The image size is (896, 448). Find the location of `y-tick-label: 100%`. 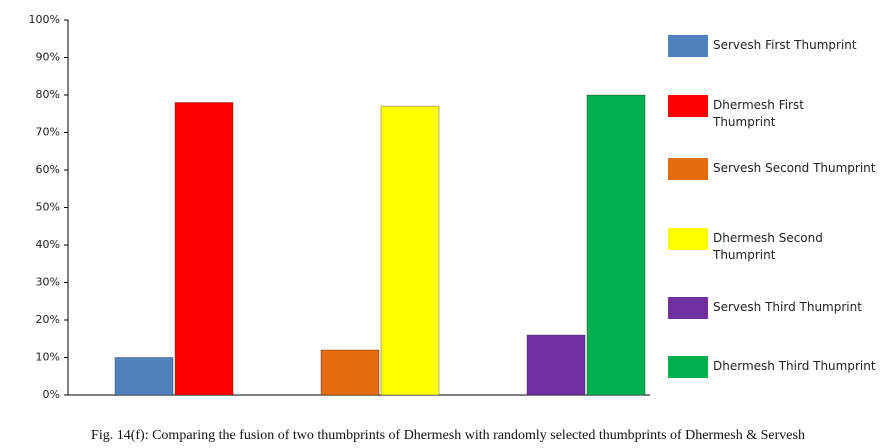

y-tick-label: 100% is located at coordinates (44, 19).